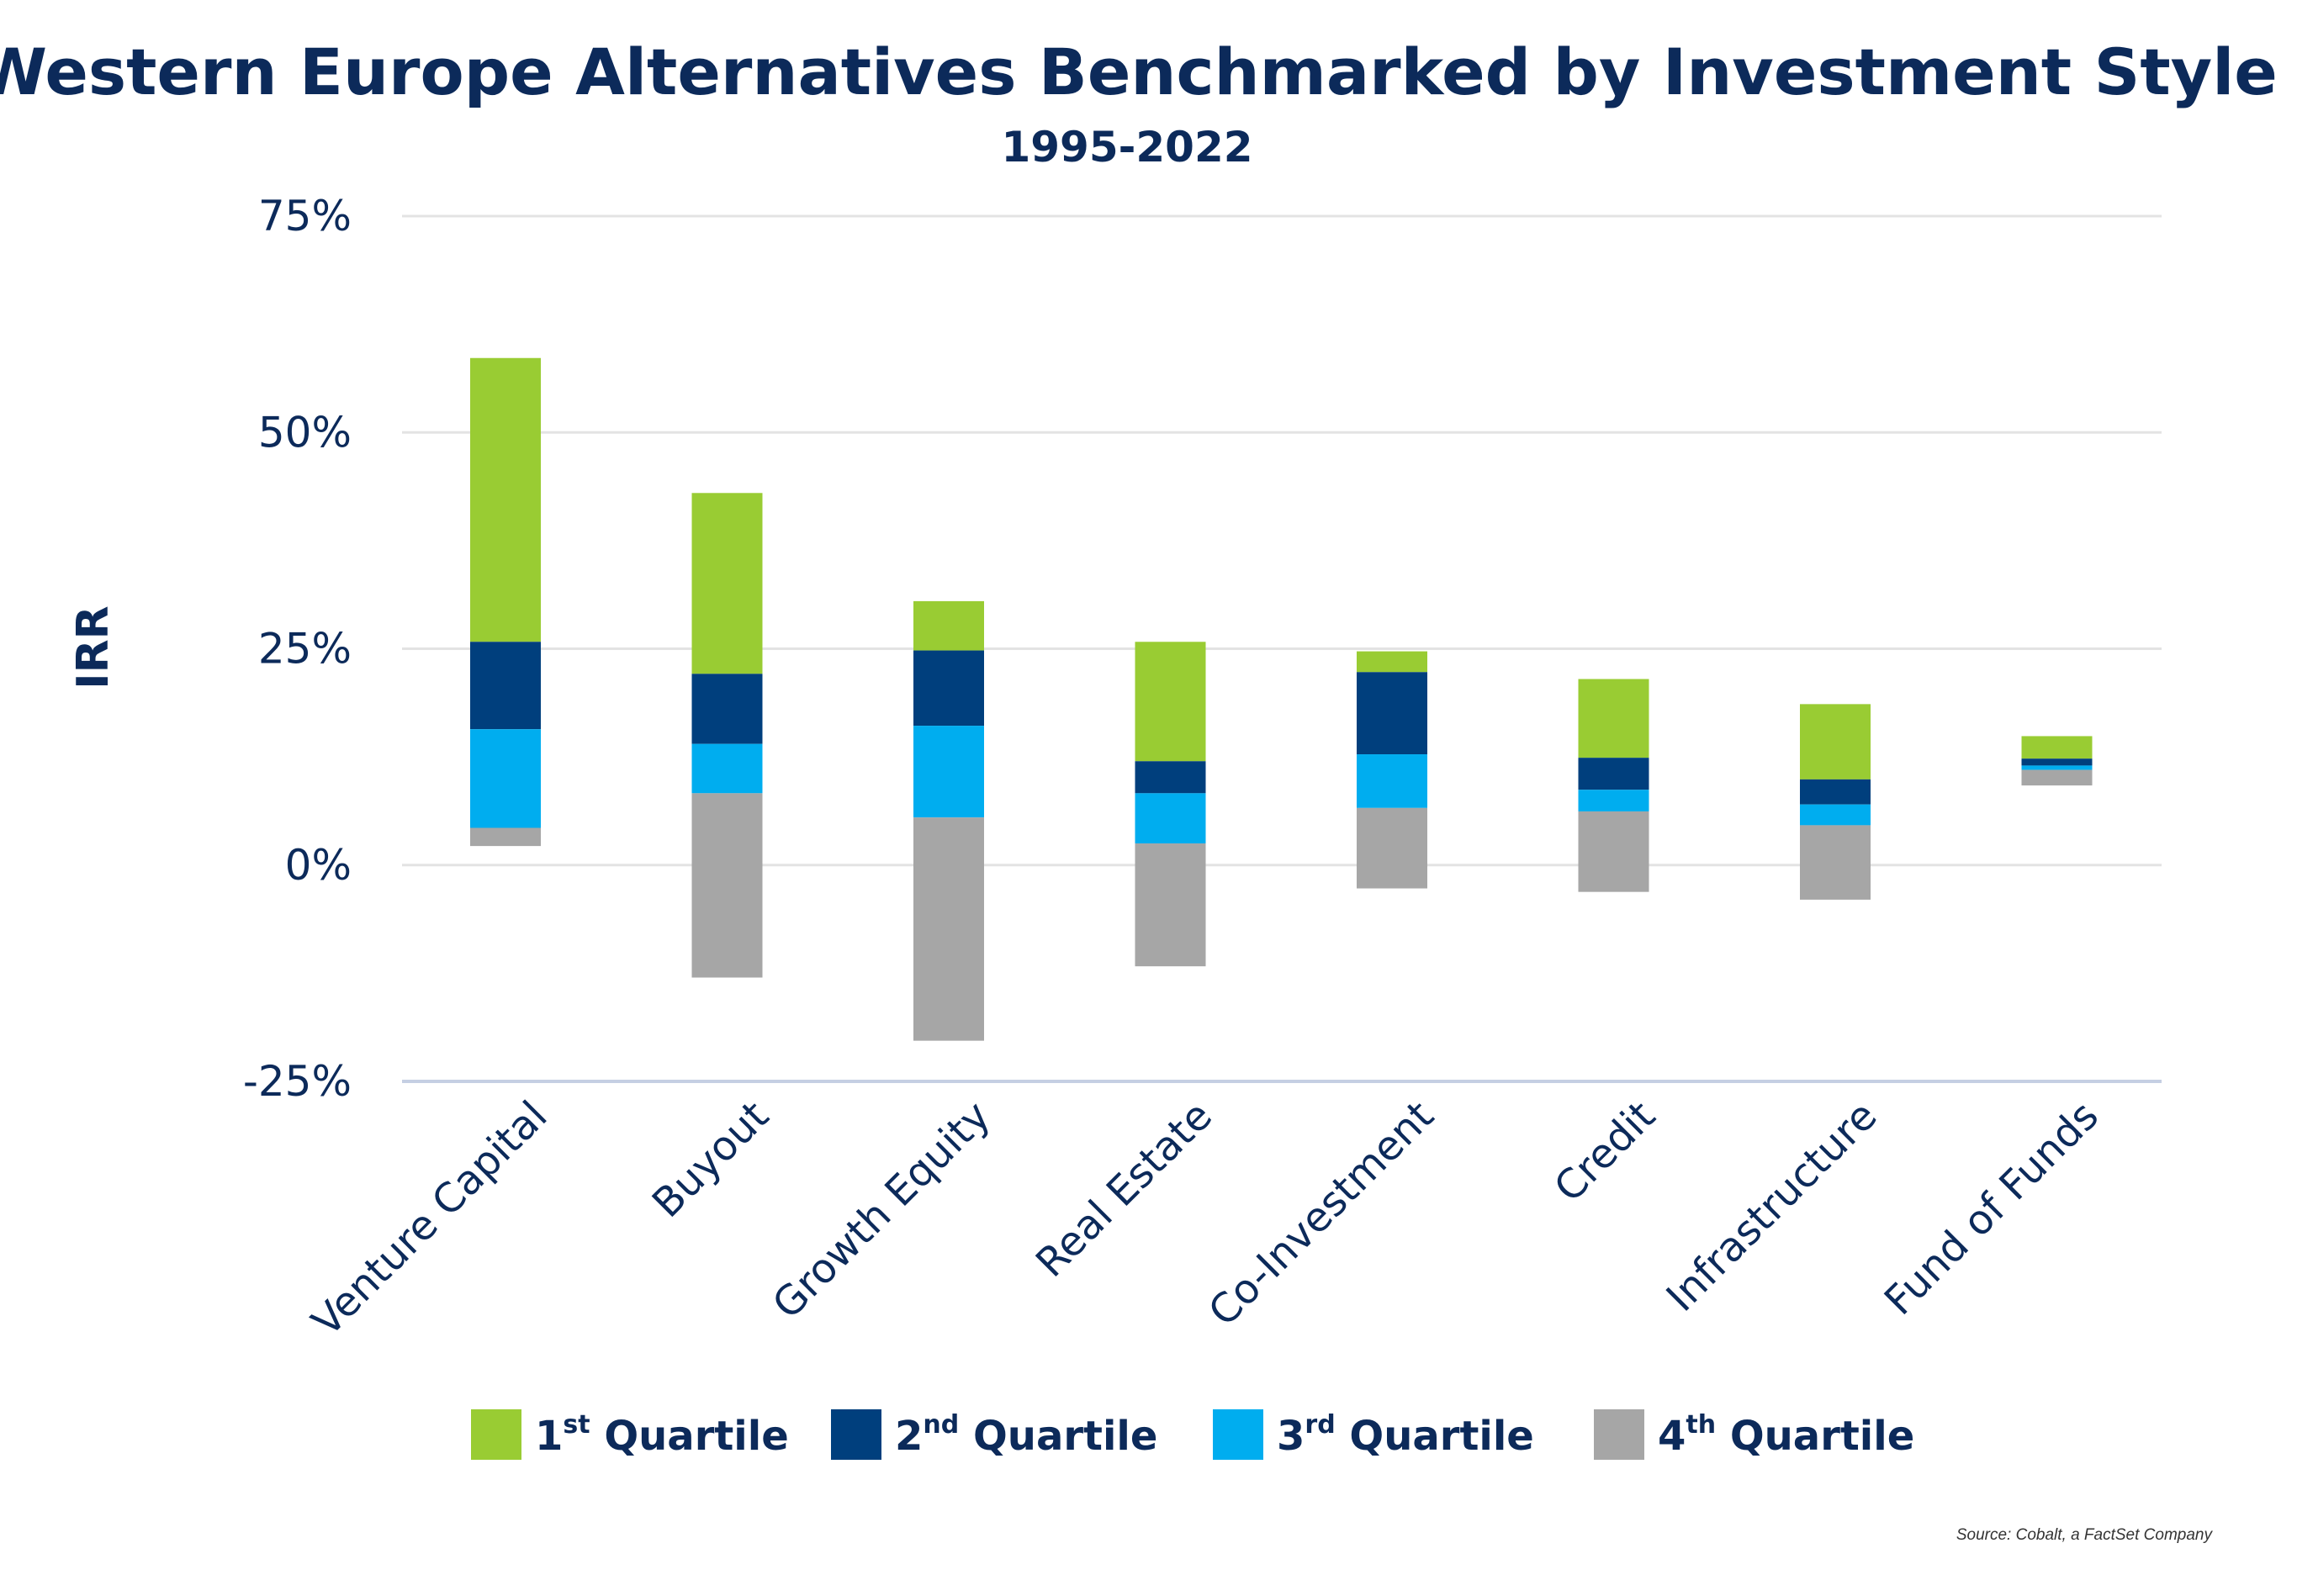  Describe the element at coordinates (429, 1218) in the screenshot. I see `x-category-label: Venture Capital` at that location.